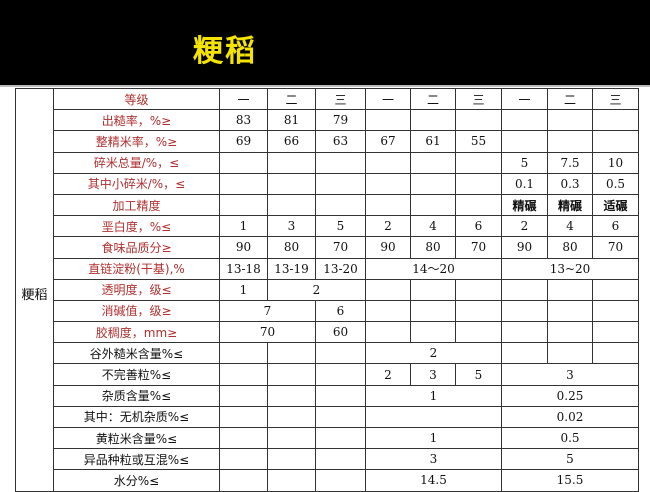 The width and height of the screenshot is (650, 492). What do you see at coordinates (136, 226) in the screenshot?
I see `row-label: 垩白度，%≤` at bounding box center [136, 226].